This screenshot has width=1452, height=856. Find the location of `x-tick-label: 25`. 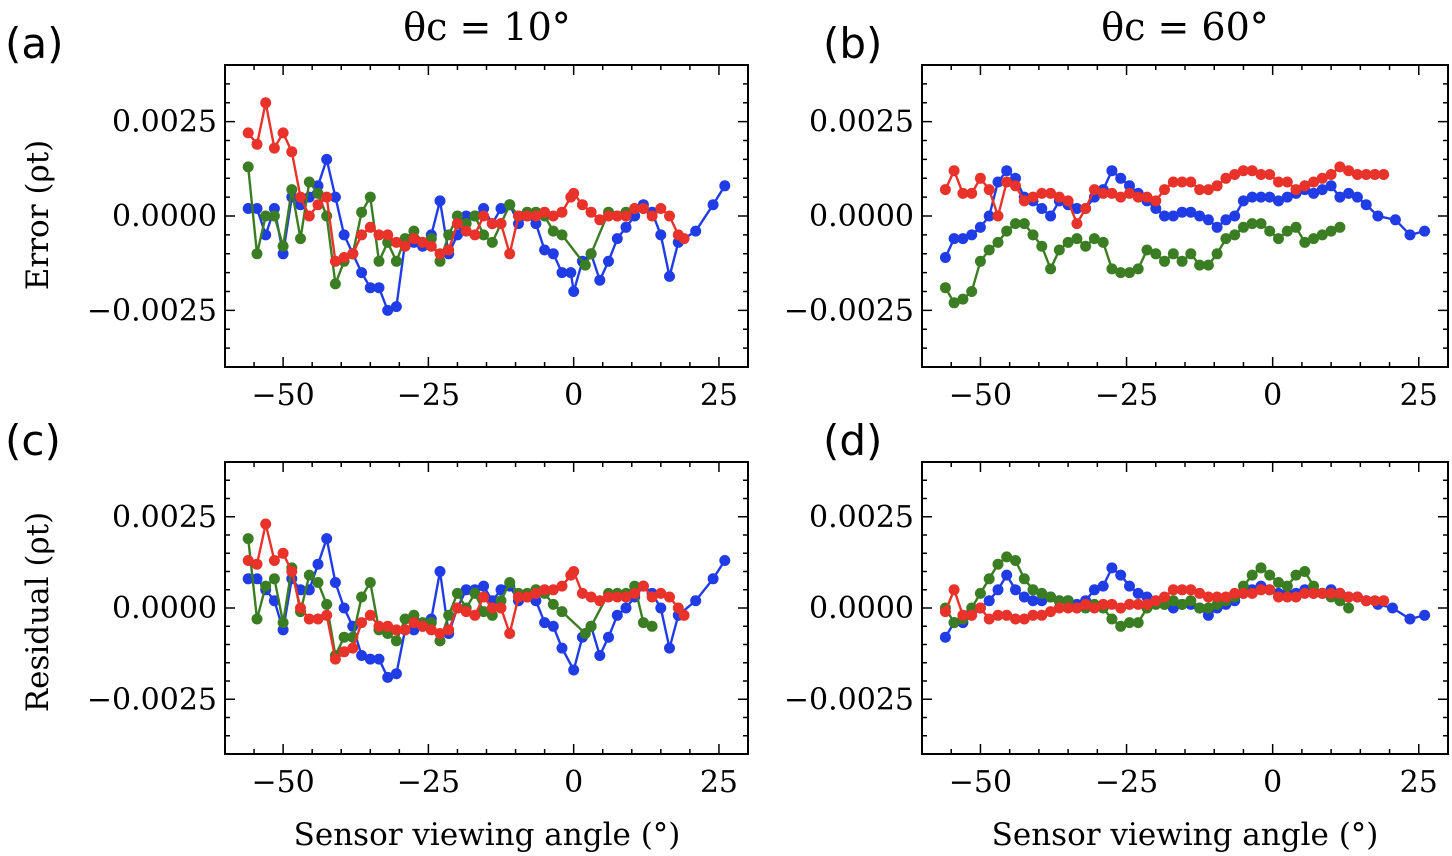

x-tick-label: 25 is located at coordinates (1419, 395).